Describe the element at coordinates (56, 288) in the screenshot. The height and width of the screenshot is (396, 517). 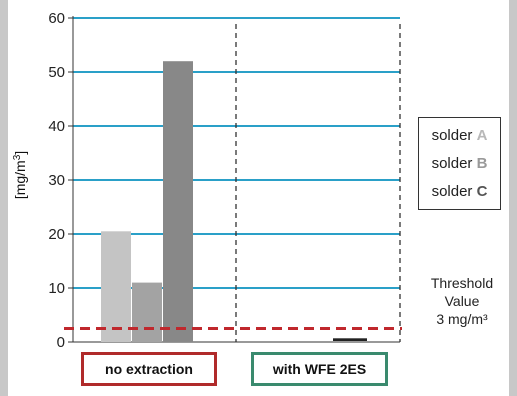
I see `y-tick-label: 10` at that location.